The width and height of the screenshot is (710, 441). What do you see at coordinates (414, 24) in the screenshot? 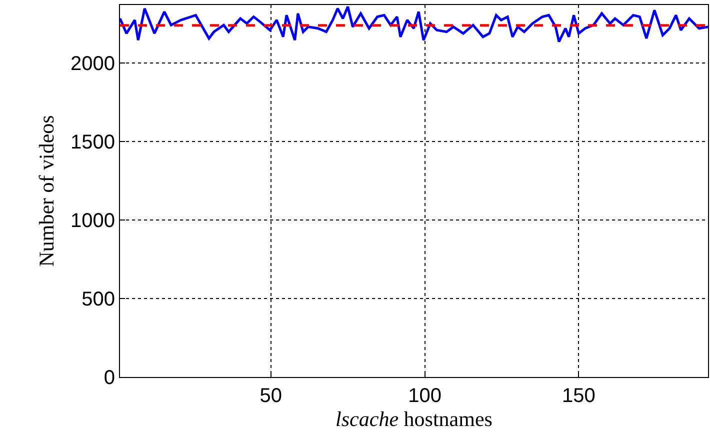
I see `line-series` at bounding box center [414, 24].